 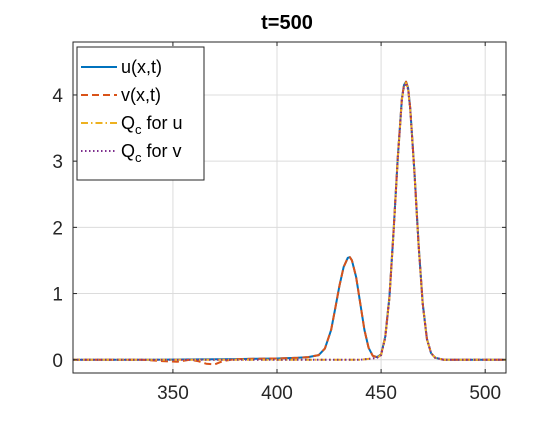 What do you see at coordinates (287, 23) in the screenshot?
I see `chart-title: t=500` at bounding box center [287, 23].